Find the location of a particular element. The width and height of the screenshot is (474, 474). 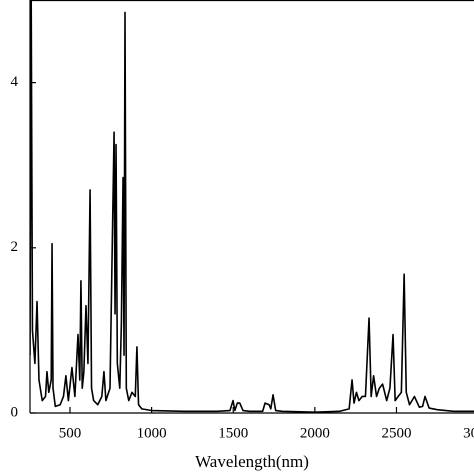

x-tick-label: 1500 is located at coordinates (233, 433).